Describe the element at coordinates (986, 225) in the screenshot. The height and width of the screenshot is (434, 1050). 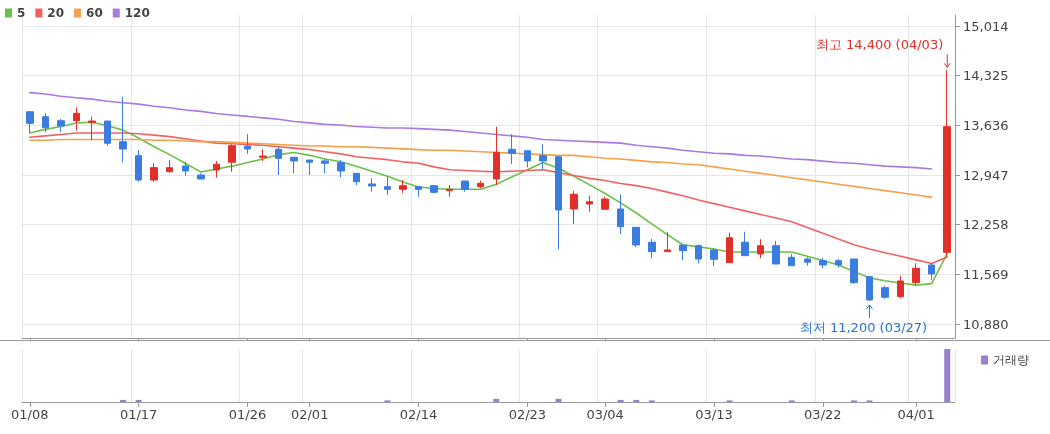
I see `y-tick-label: 12,258` at that location.